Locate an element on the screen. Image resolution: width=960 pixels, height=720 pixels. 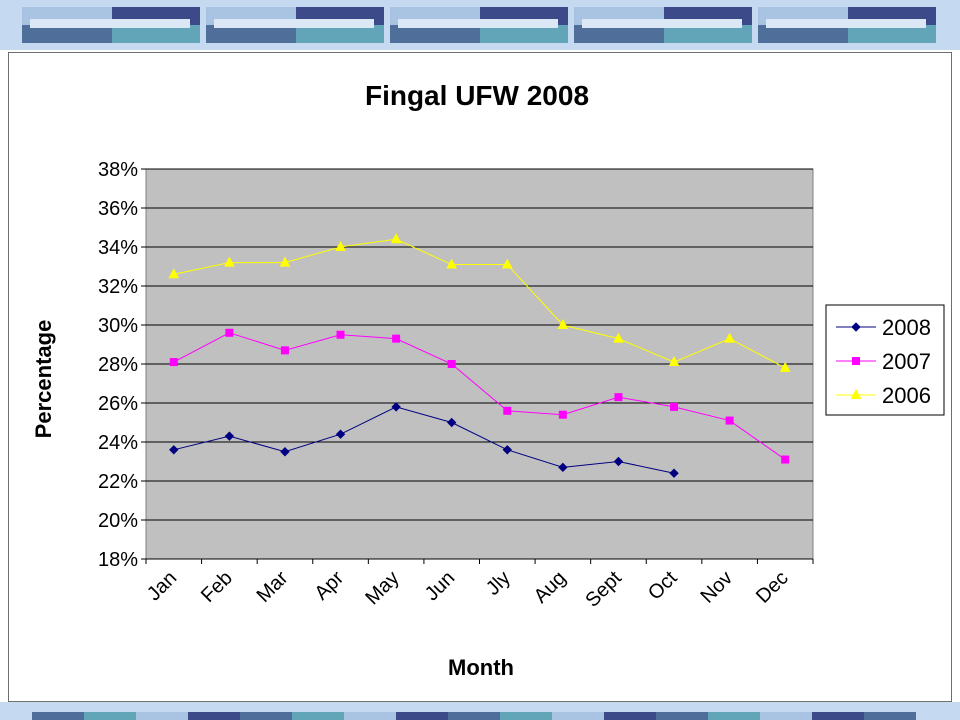
x-tick-label: Dec is located at coordinates (772, 587).